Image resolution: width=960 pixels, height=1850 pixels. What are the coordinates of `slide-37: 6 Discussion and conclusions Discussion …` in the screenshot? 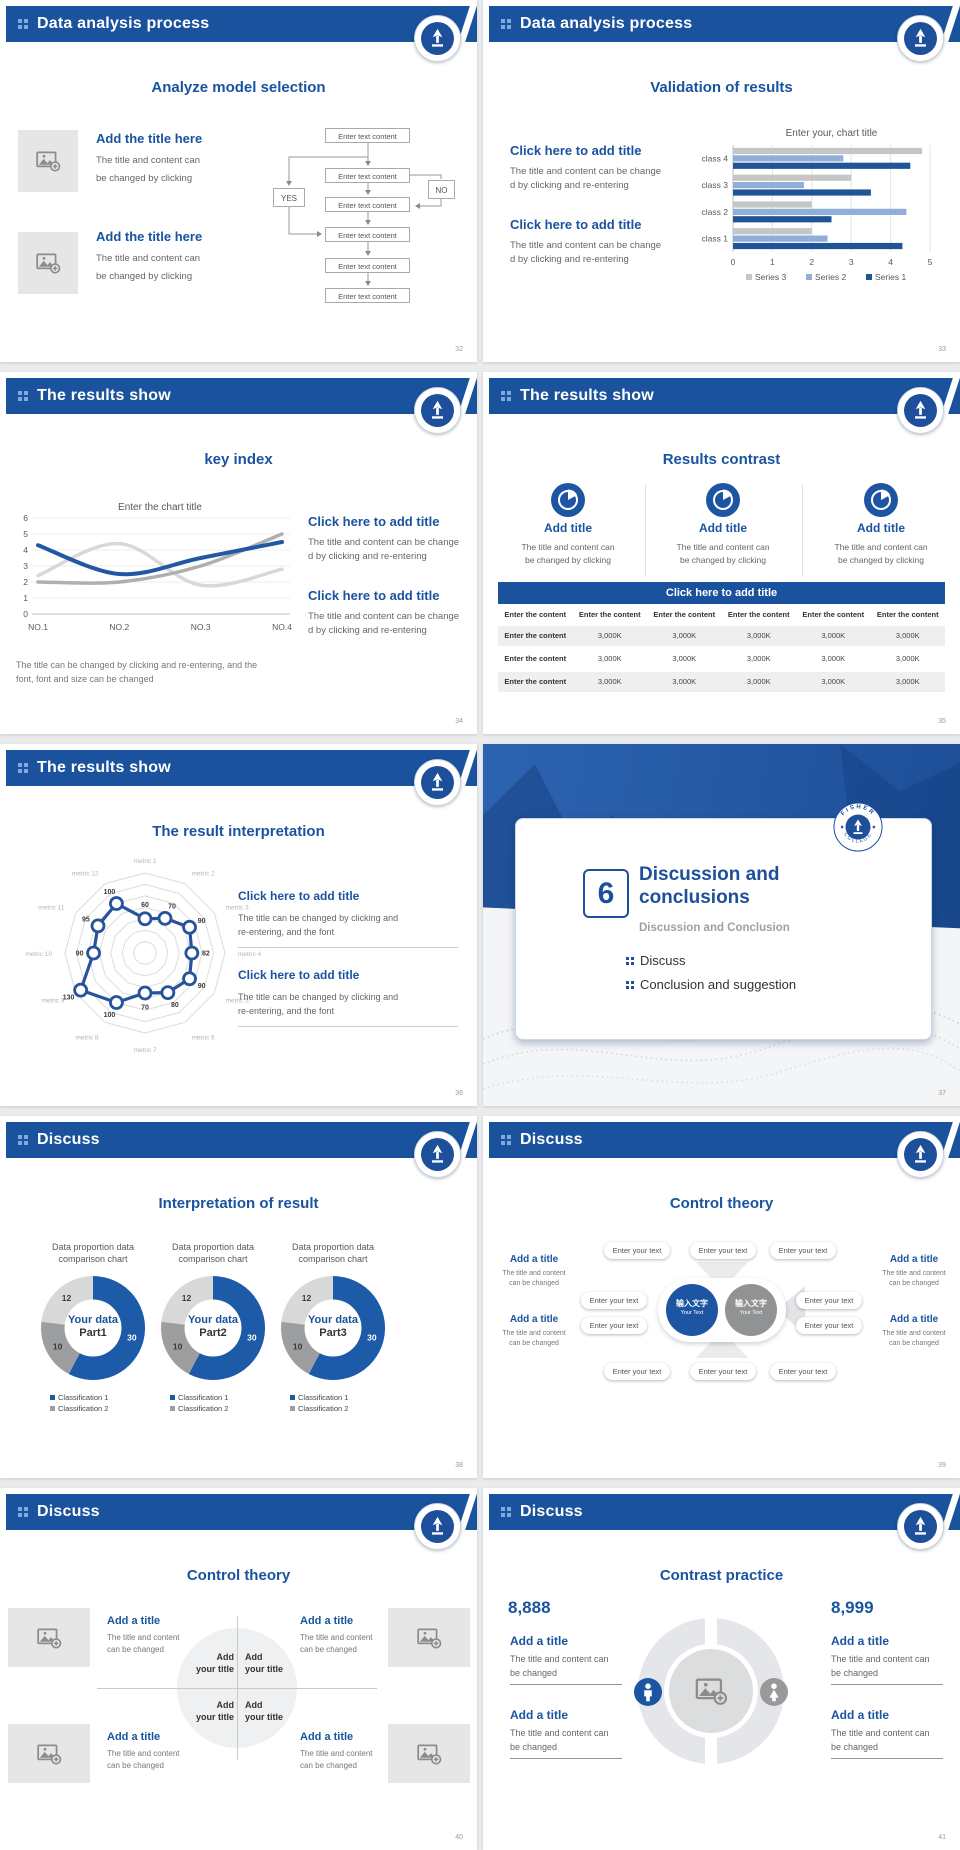 It's located at (721, 925).